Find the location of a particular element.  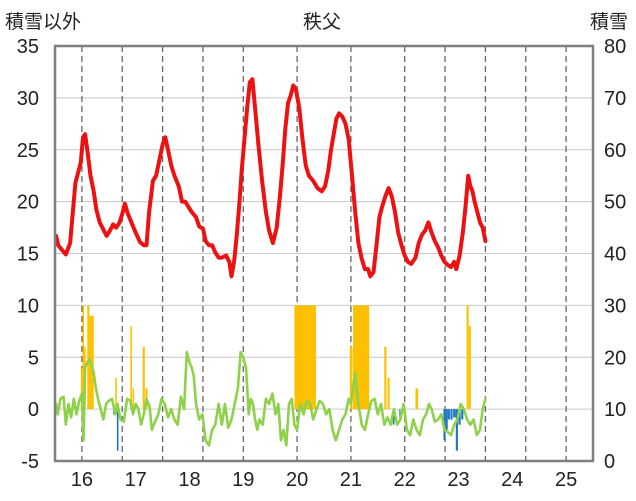

left-y-tick-label: -5 is located at coordinates (30, 462).